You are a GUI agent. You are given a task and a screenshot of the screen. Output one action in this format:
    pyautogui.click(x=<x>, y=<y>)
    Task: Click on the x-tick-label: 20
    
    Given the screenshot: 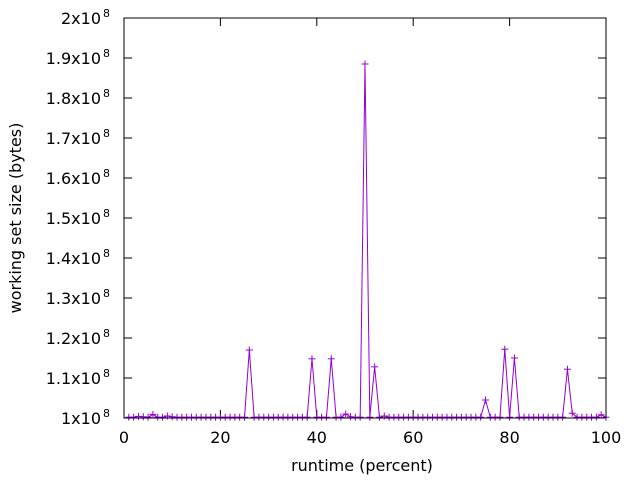 What is the action you would take?
    pyautogui.click(x=220, y=437)
    